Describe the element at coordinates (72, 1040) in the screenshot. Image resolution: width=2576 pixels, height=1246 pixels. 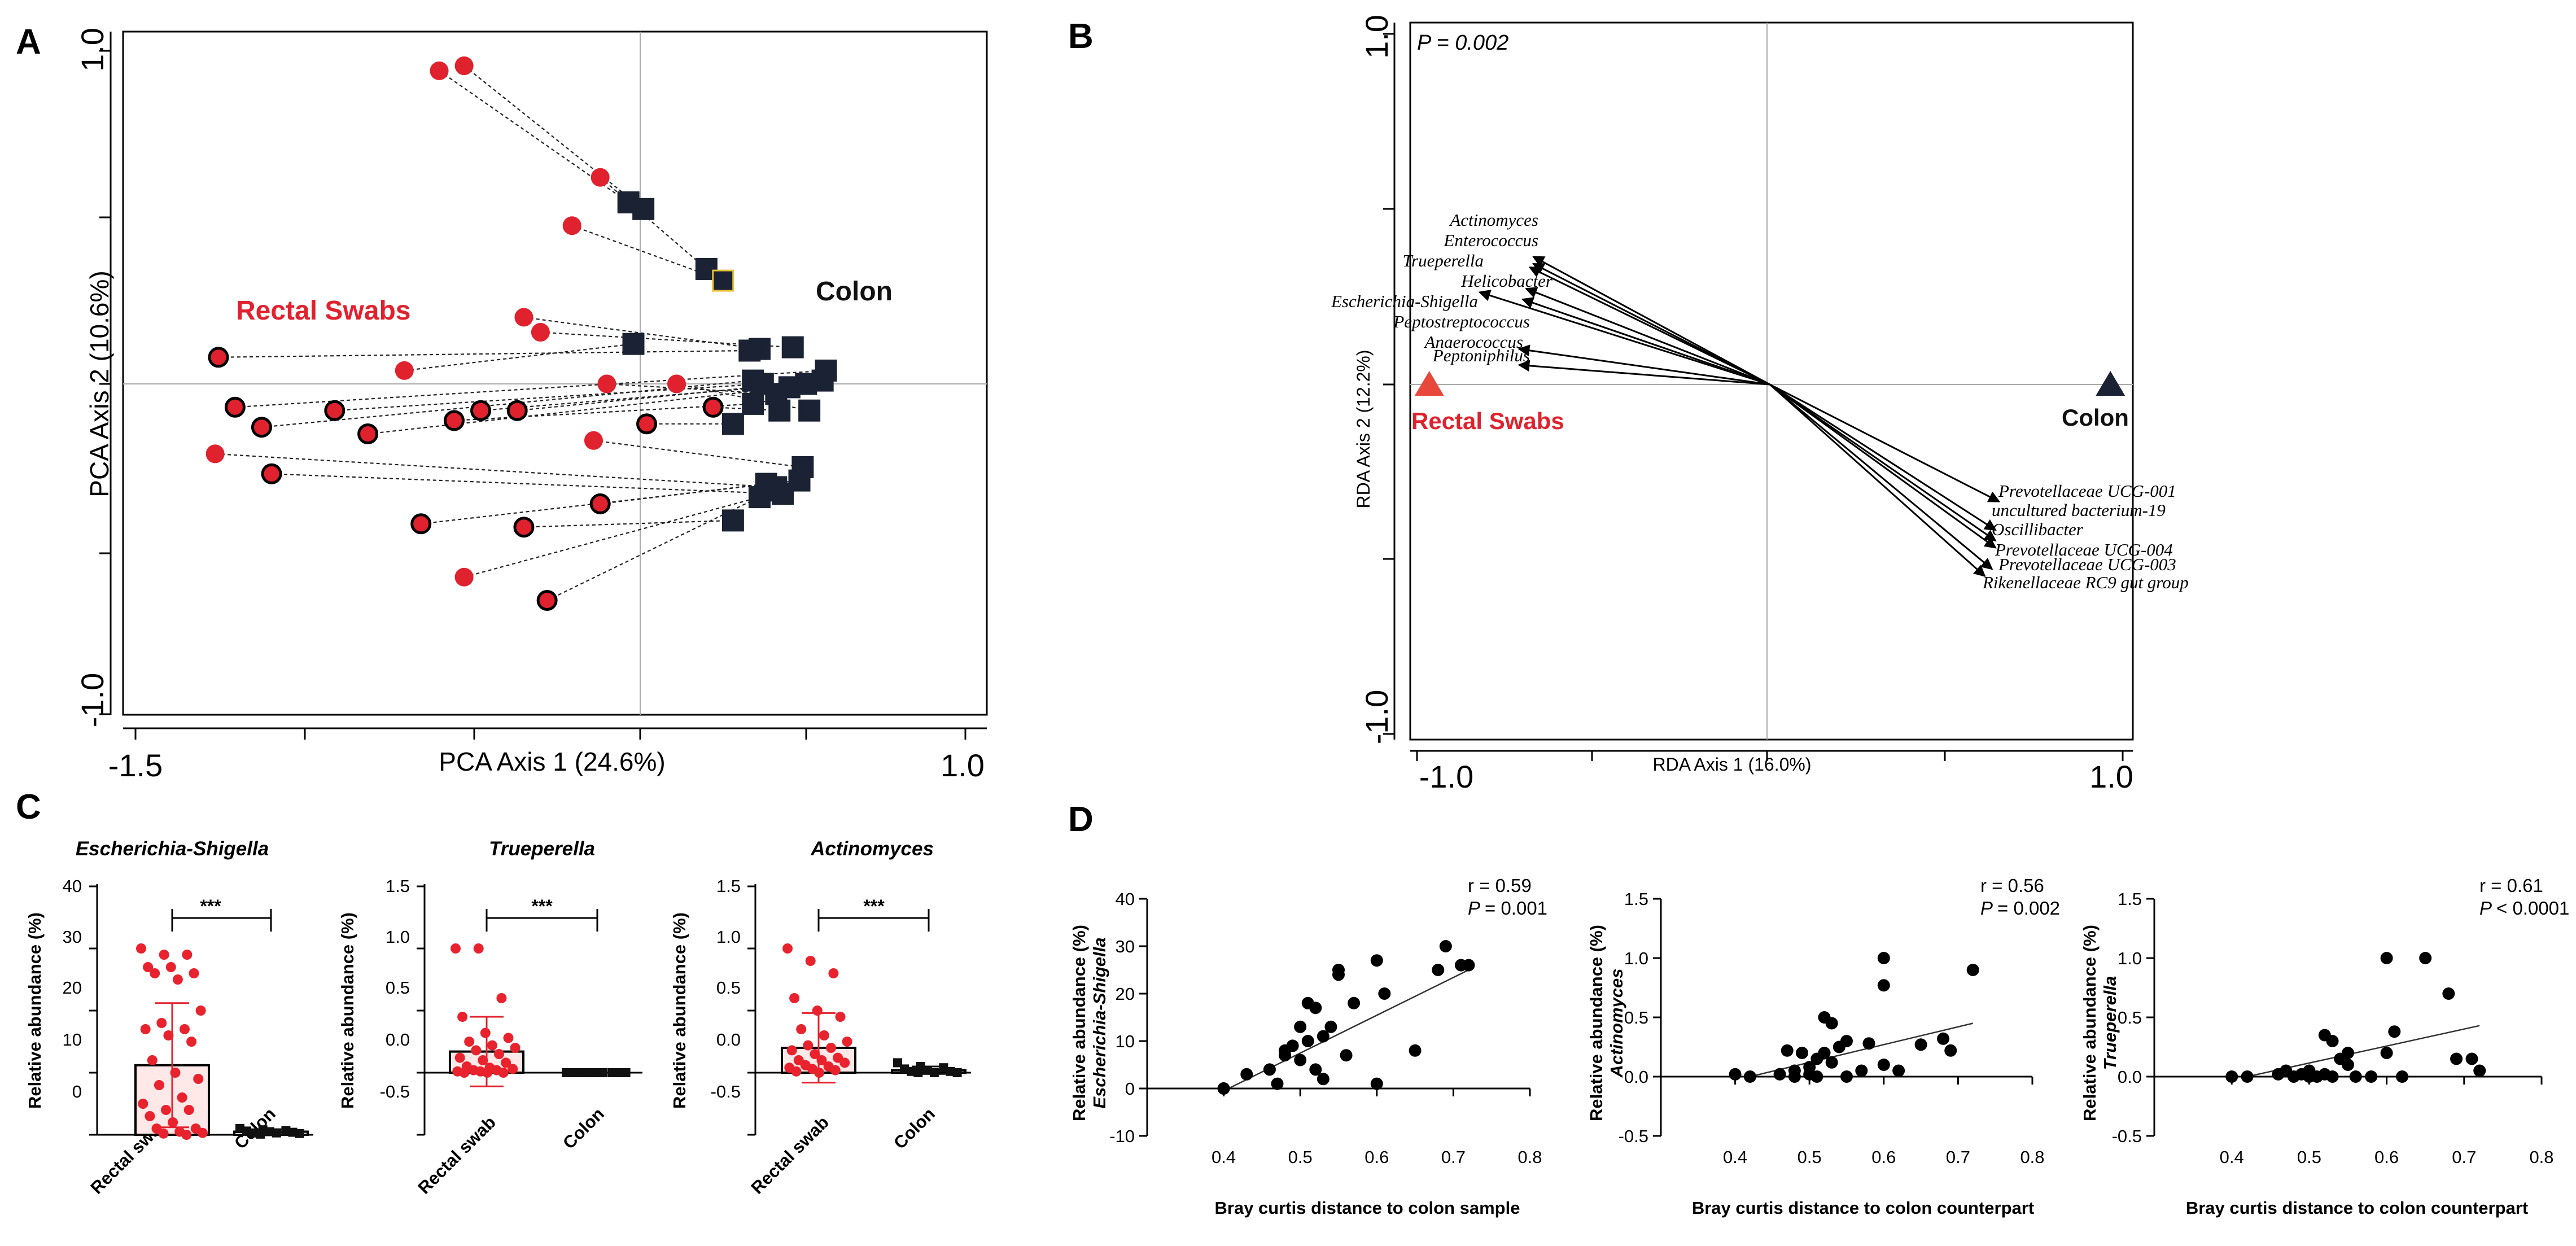
I see `bar-ytick-label: 10` at that location.